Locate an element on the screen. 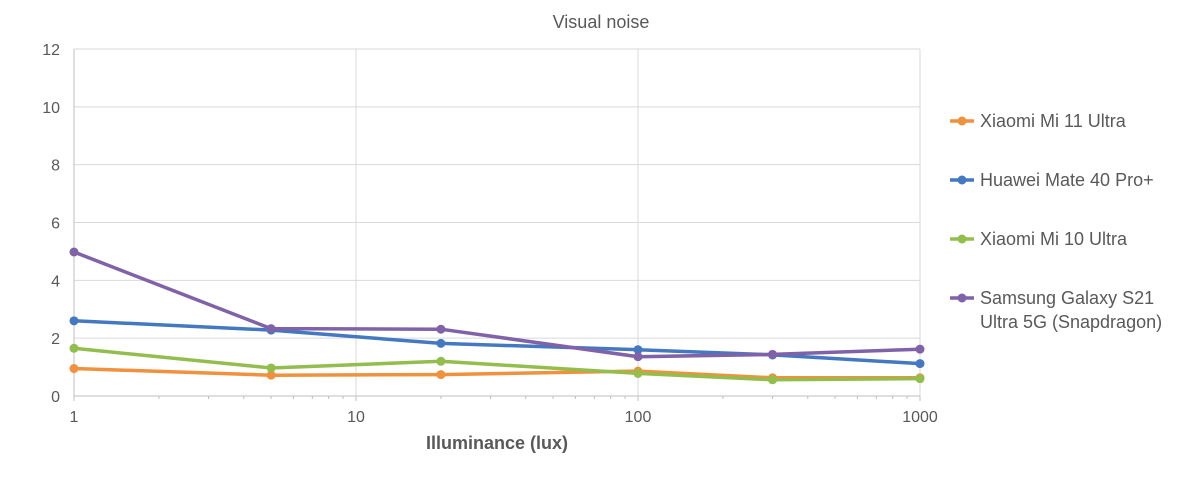 This screenshot has width=1200, height=484. y-tick-label: 6 is located at coordinates (55, 224).